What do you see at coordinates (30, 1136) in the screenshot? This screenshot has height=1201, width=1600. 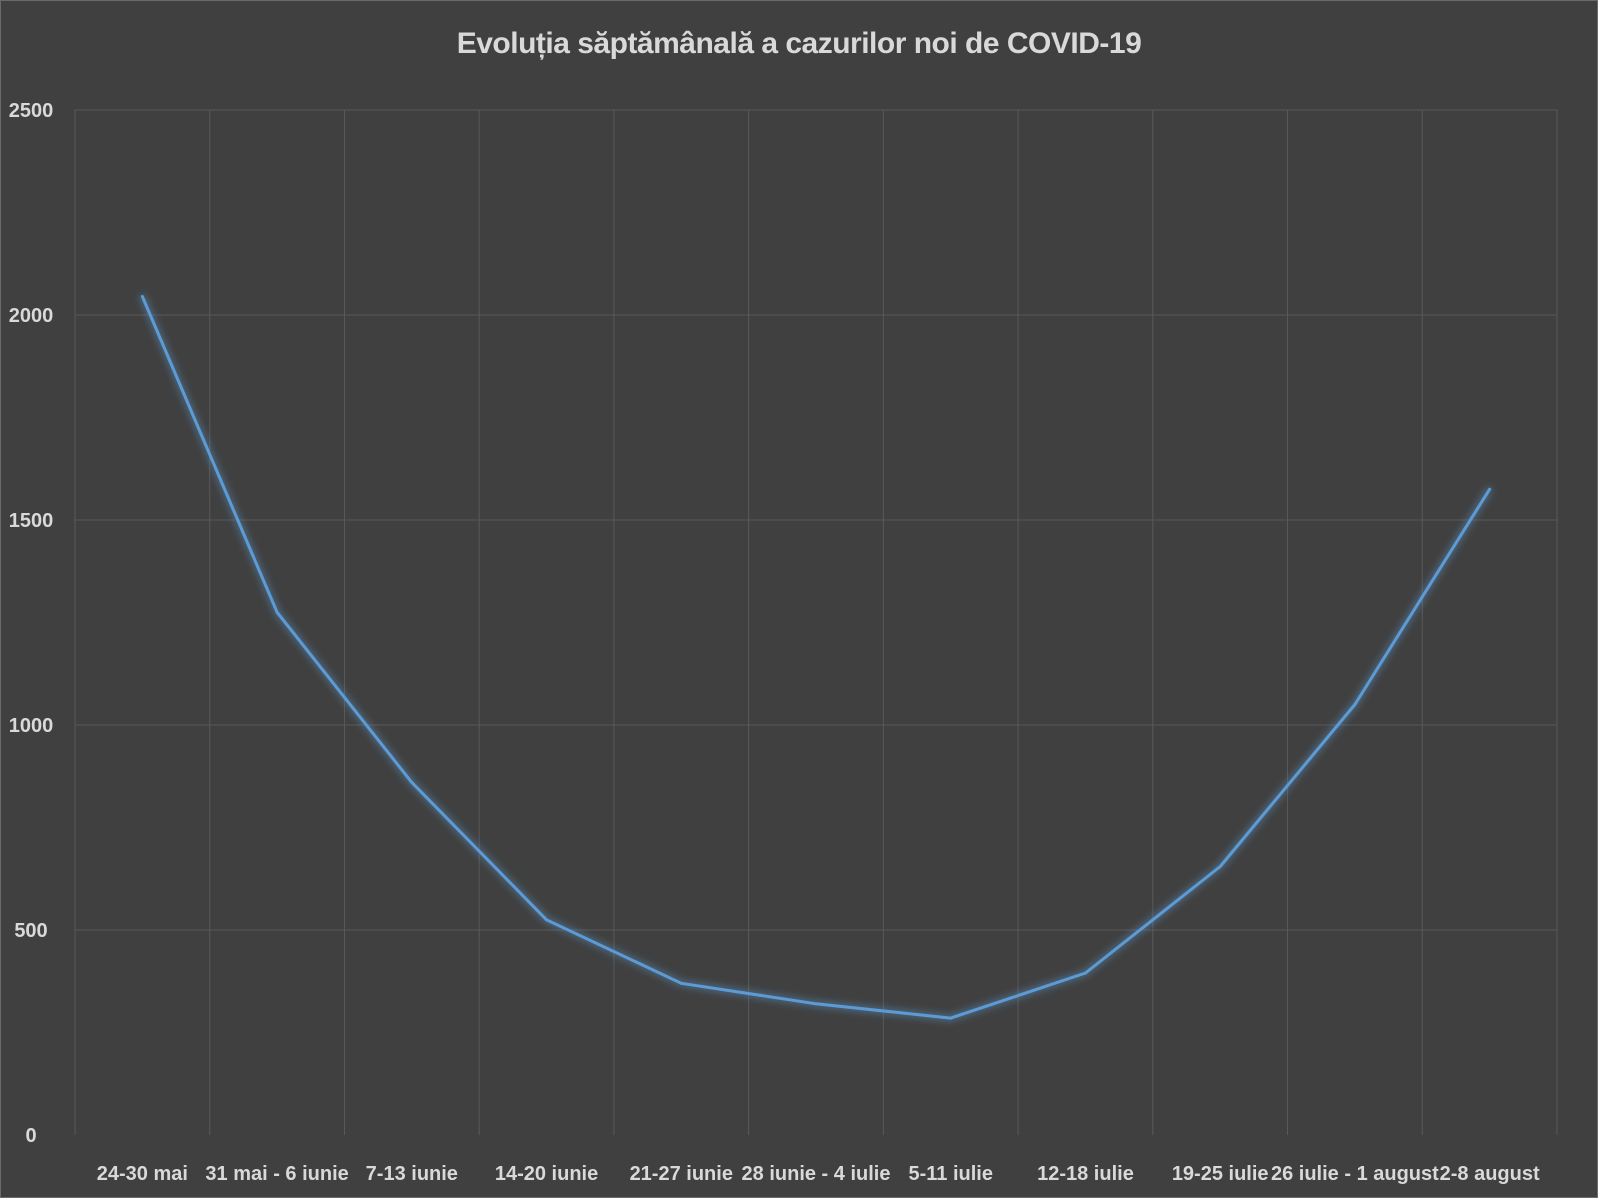 I see `y-tick-label: 0` at bounding box center [30, 1136].